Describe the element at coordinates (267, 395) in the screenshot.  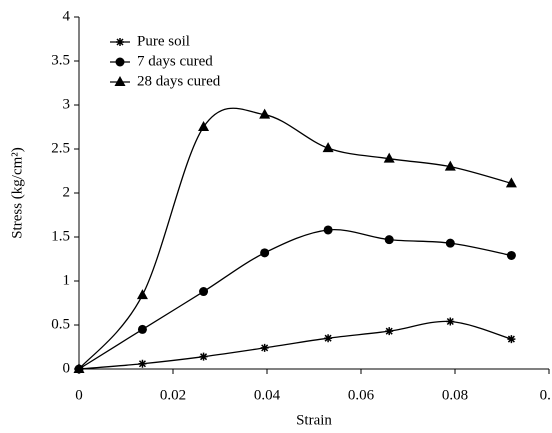
I see `x-tick-label: 0.04` at that location.